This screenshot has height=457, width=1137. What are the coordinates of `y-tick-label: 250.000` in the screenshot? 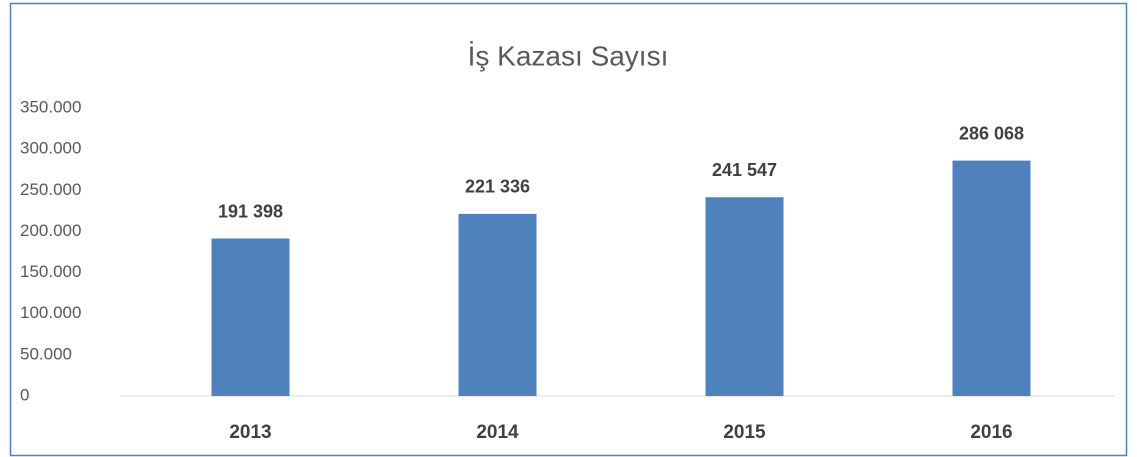 It's located at (50, 189).